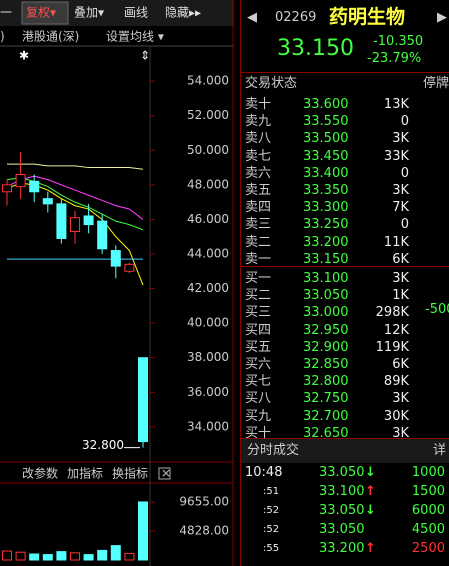 This screenshot has height=566, width=449. What do you see at coordinates (258, 156) in the screenshot?
I see `level-label: 卖七` at bounding box center [258, 156].